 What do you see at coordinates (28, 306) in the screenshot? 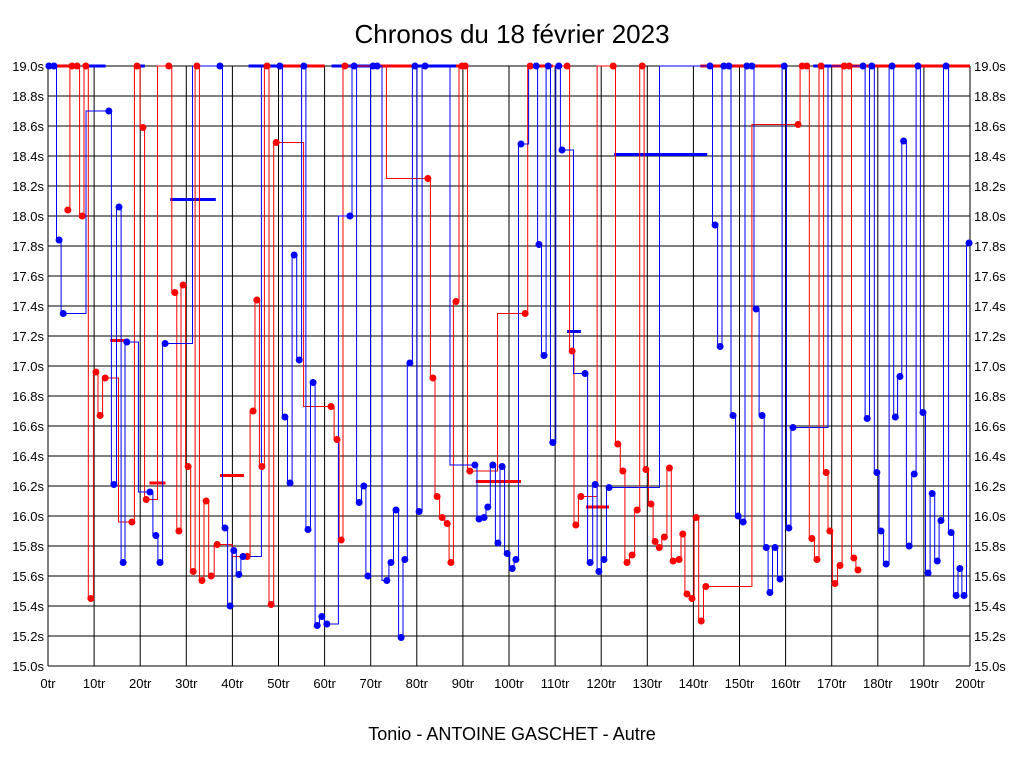
I see `y-tick-label-left: 17.4s` at bounding box center [28, 306].